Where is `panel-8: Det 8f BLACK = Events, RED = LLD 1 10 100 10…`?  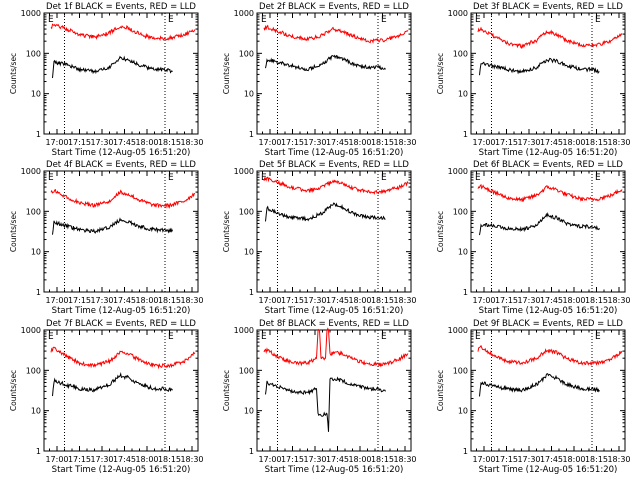 panel-8: Det 8f BLACK = Events, RED = LLD 1 10 100 10… is located at coordinates (319, 397).